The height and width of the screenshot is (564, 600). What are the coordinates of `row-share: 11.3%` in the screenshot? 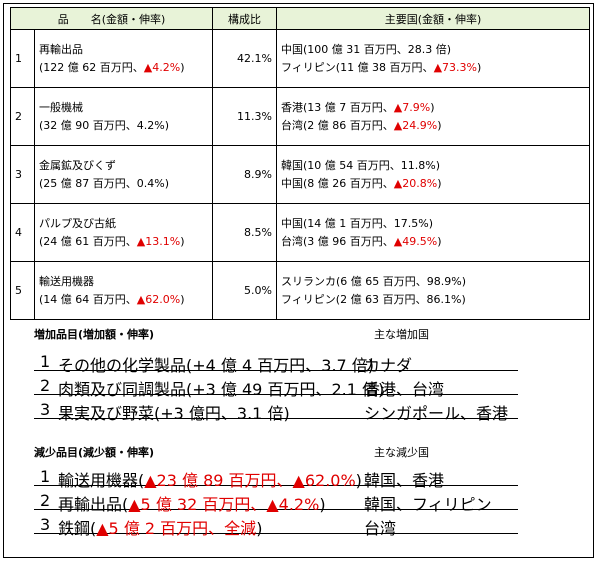 It's located at (244, 116).